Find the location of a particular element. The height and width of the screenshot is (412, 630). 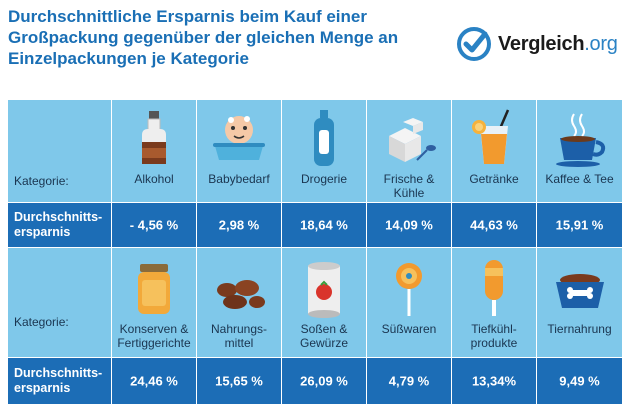

category-cell: Süßwaren is located at coordinates (409, 302).